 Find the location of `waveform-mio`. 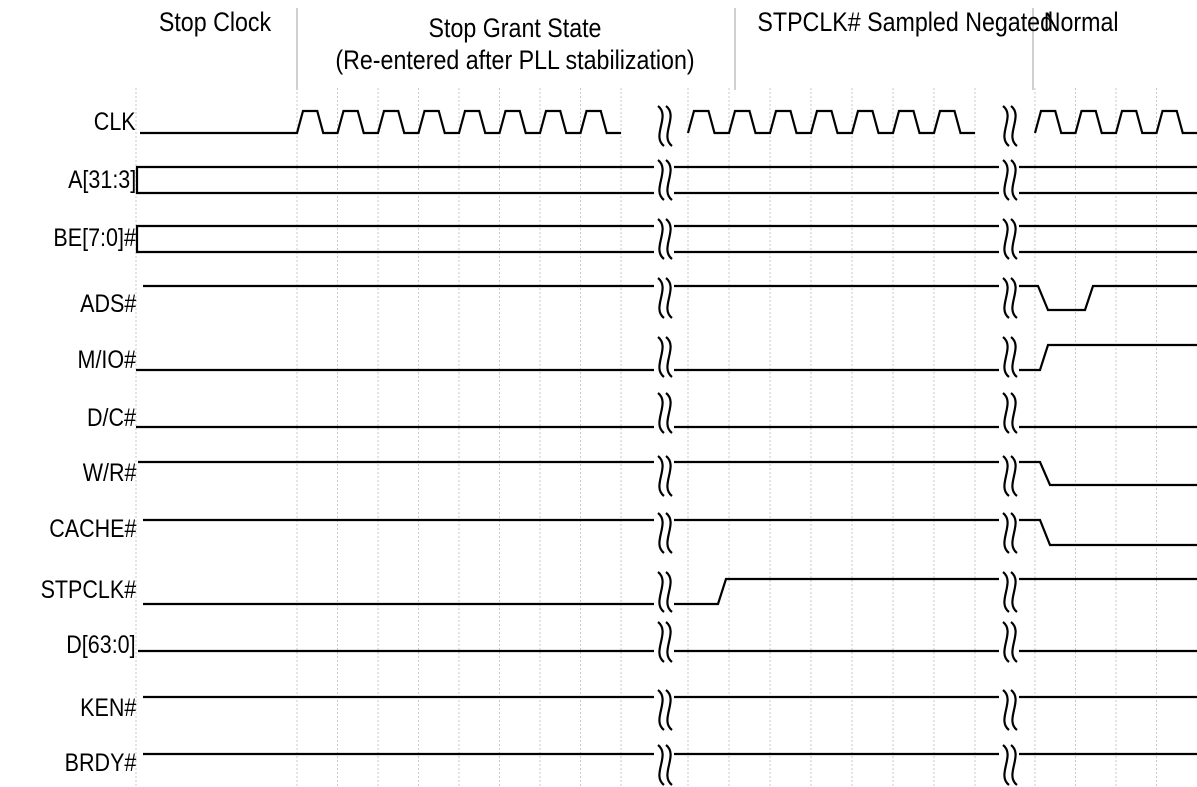

waveform-mio is located at coordinates (666, 357).